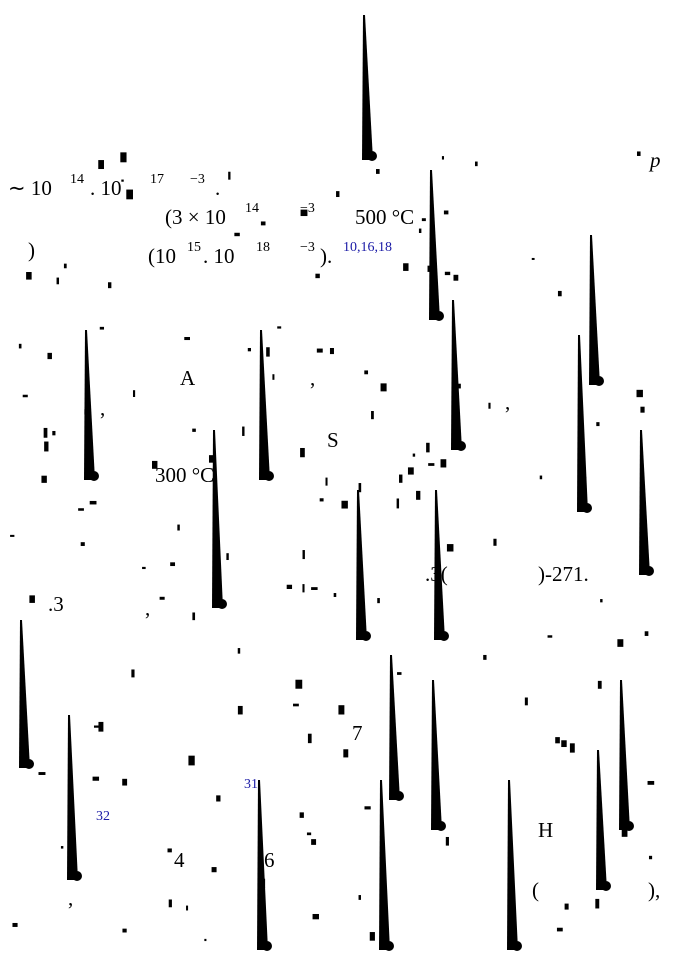 The height and width of the screenshot is (953, 682). Describe the element at coordinates (31, 250) in the screenshot. I see `text-fragment: )` at that location.